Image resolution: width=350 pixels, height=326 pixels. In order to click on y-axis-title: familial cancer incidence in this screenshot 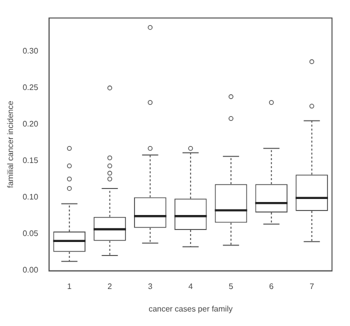, I will do `click(11, 144)`.